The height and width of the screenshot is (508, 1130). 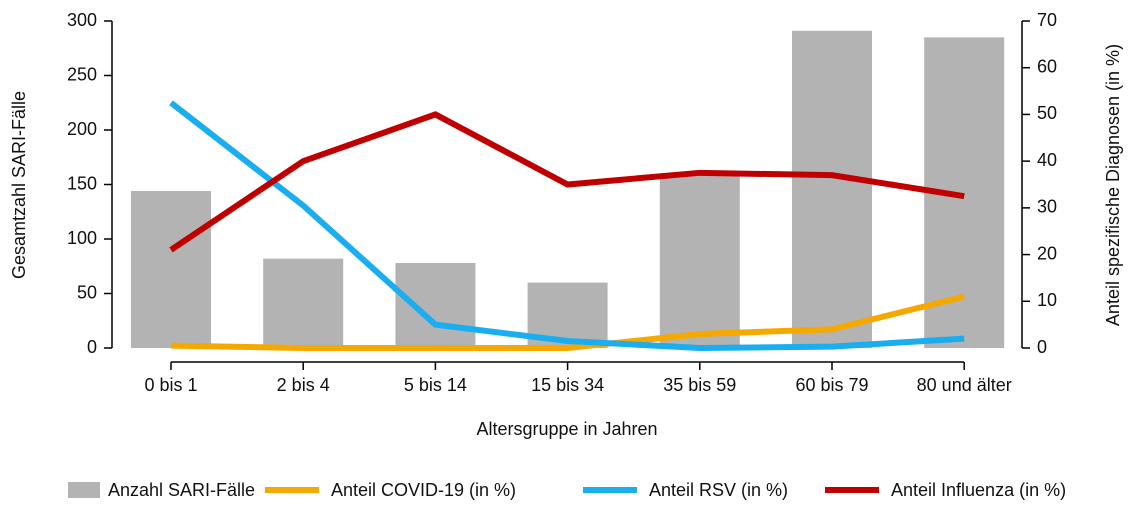 What do you see at coordinates (82, 238) in the screenshot?
I see `y-tick-label: 100` at bounding box center [82, 238].